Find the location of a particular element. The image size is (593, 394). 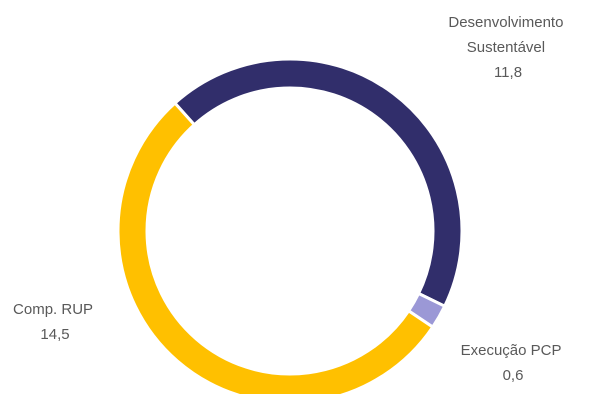

label-comp-rup: Comp. RUP 14,5 is located at coordinates (55, 322).